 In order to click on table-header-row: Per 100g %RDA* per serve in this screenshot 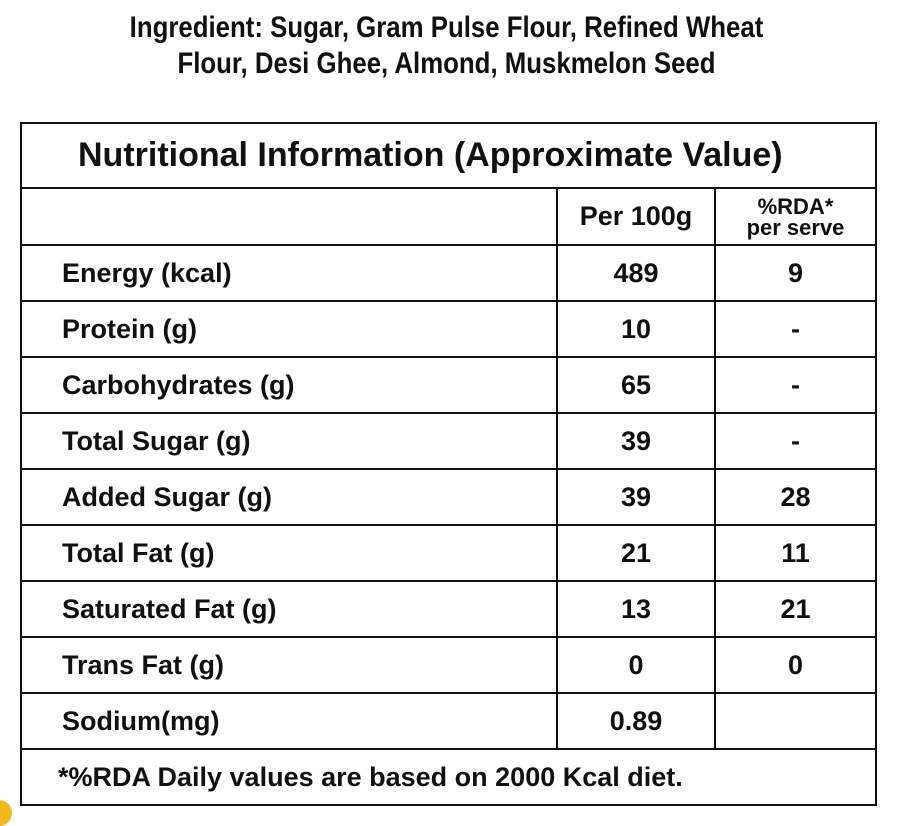, I will do `click(448, 216)`.